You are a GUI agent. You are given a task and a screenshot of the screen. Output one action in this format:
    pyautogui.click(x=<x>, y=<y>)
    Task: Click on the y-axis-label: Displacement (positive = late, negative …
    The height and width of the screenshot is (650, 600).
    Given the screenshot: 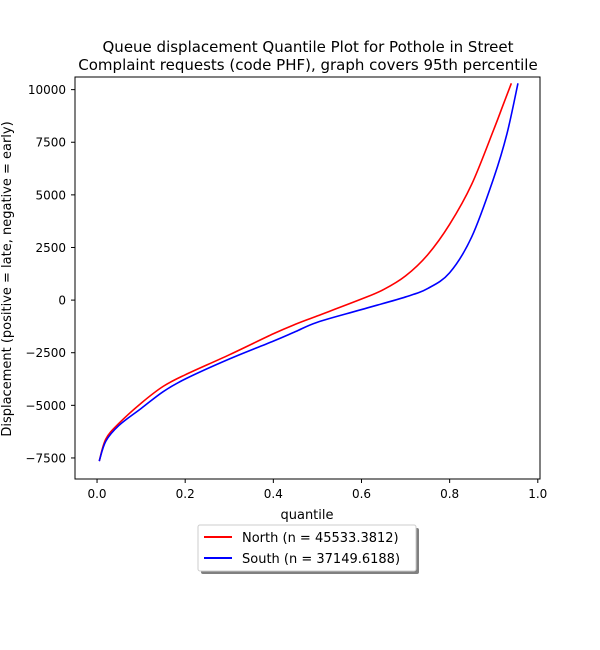 What is the action you would take?
    pyautogui.click(x=7, y=278)
    